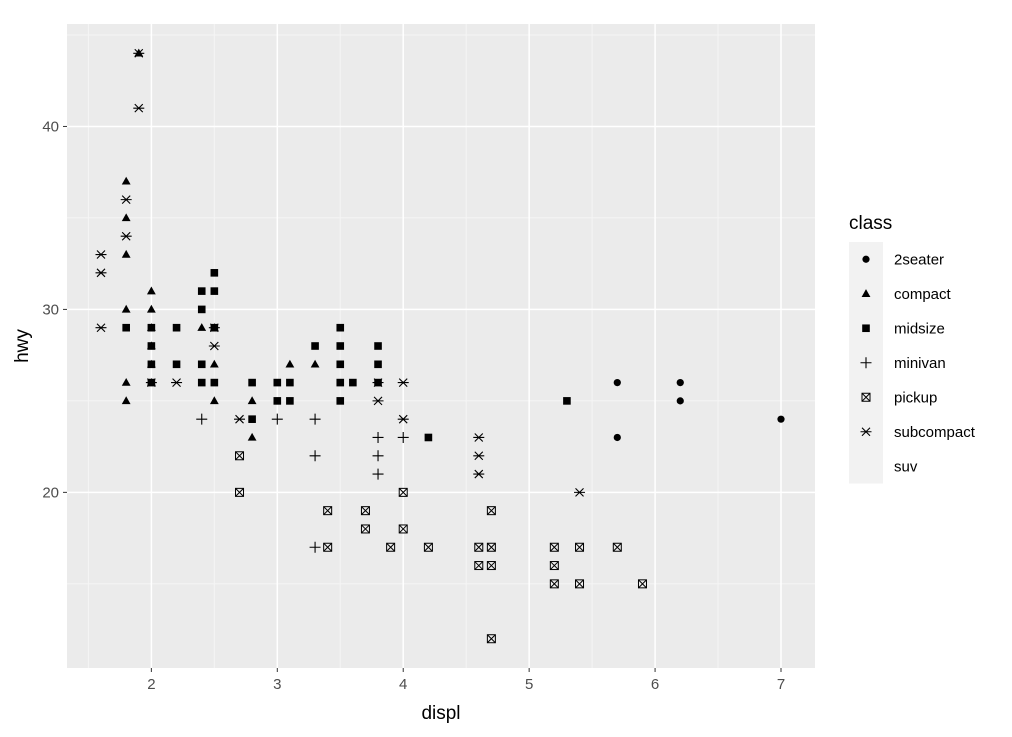  What do you see at coordinates (50, 309) in the screenshot?
I see `y-tick-label: 30` at bounding box center [50, 309].